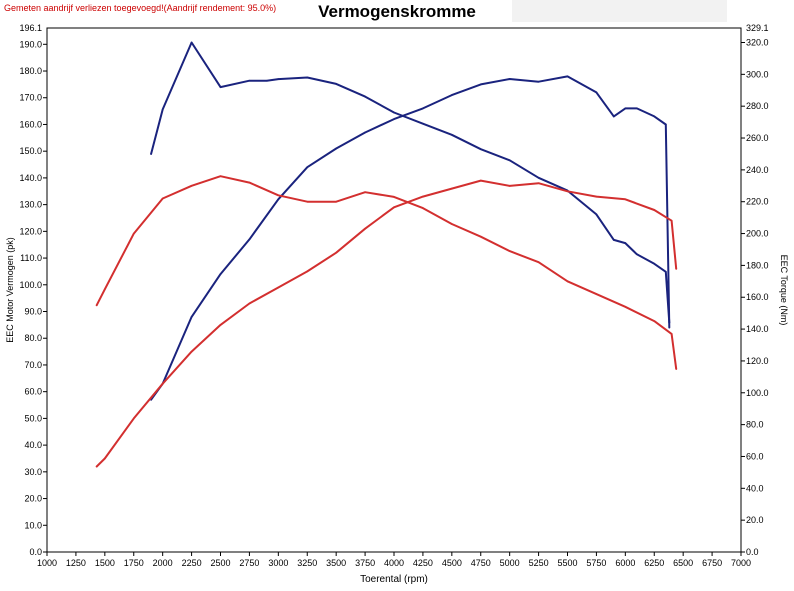 The image size is (794, 591). What do you see at coordinates (757, 361) in the screenshot?
I see `y-right-tick-label: 120.0` at bounding box center [757, 361].